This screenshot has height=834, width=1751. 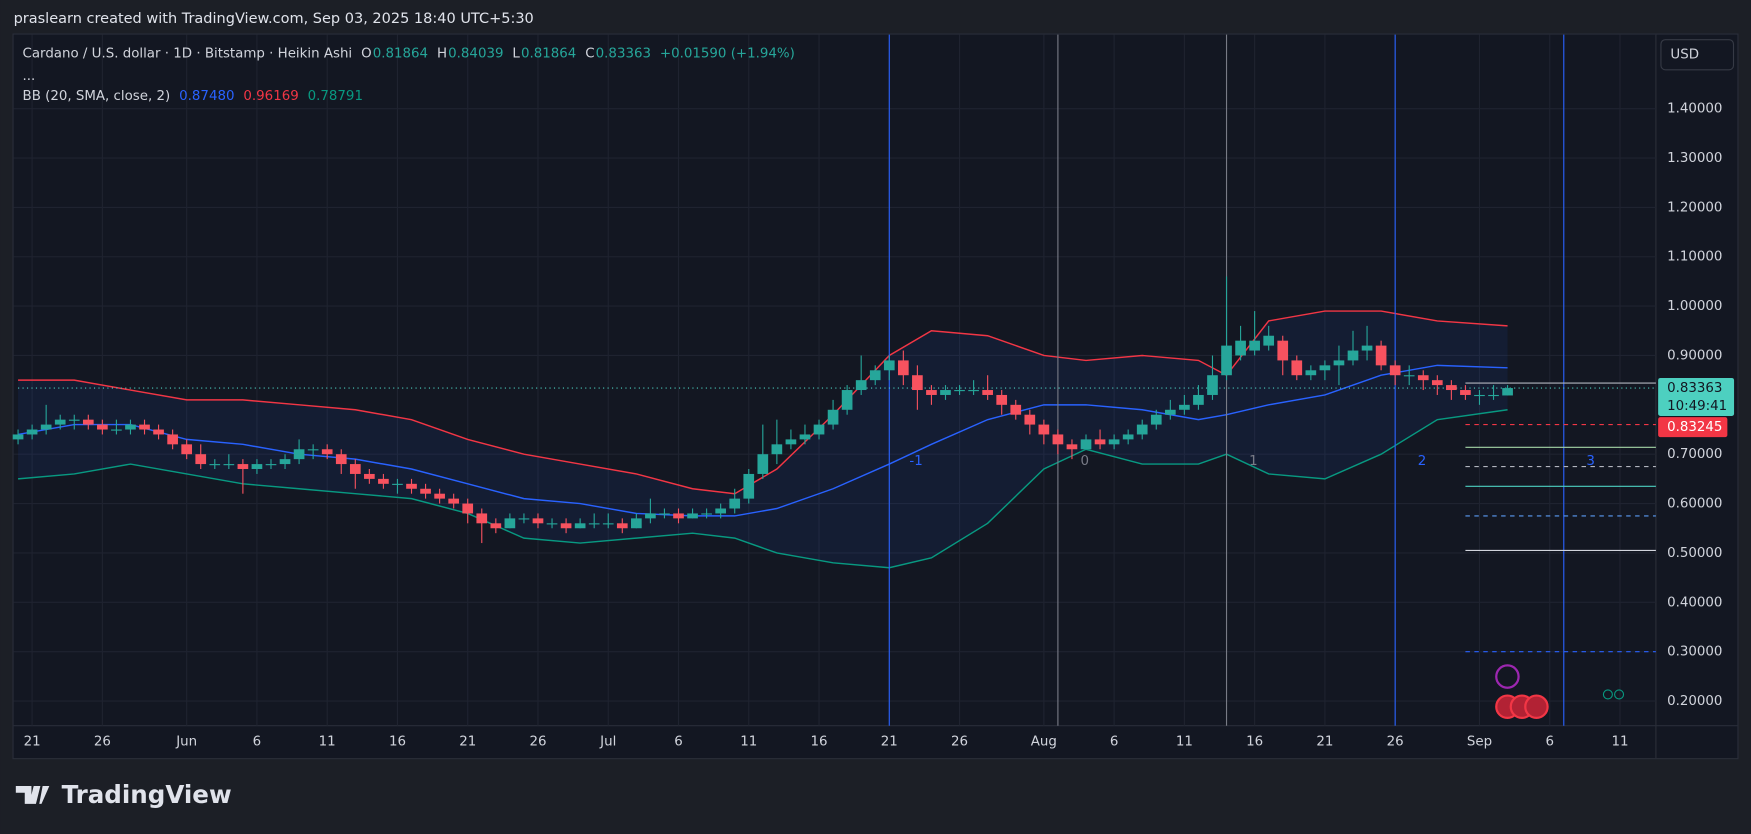 I want to click on logo: TradingView, so click(x=123, y=794).